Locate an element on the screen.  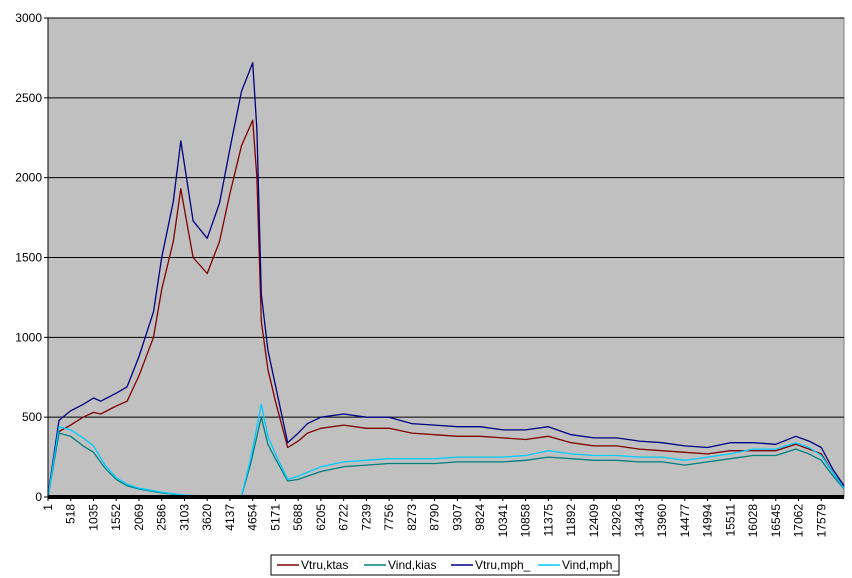
y-tick-label: 1500 is located at coordinates (28, 258).